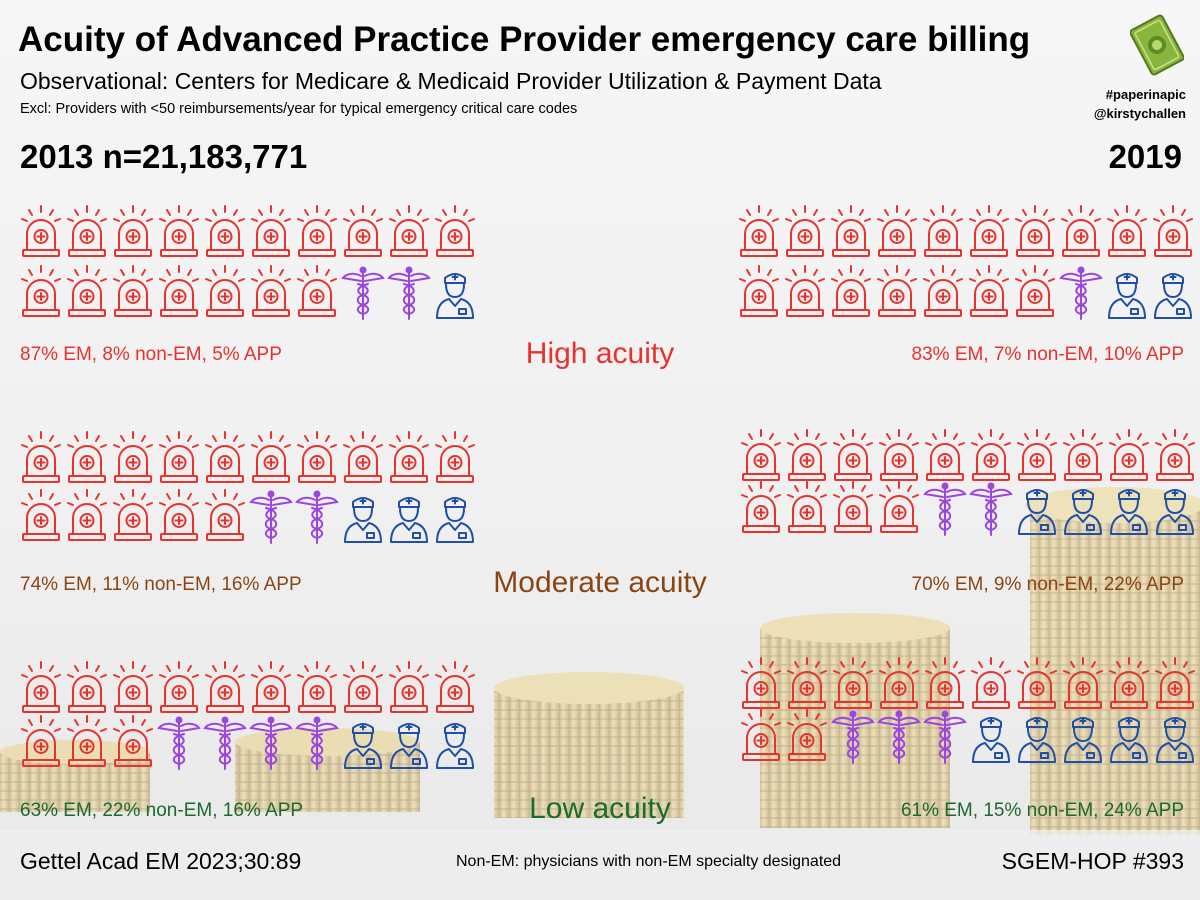 The image size is (1200, 900). I want to click on social-tags: #paperinapic @kirstychallen, so click(1140, 104).